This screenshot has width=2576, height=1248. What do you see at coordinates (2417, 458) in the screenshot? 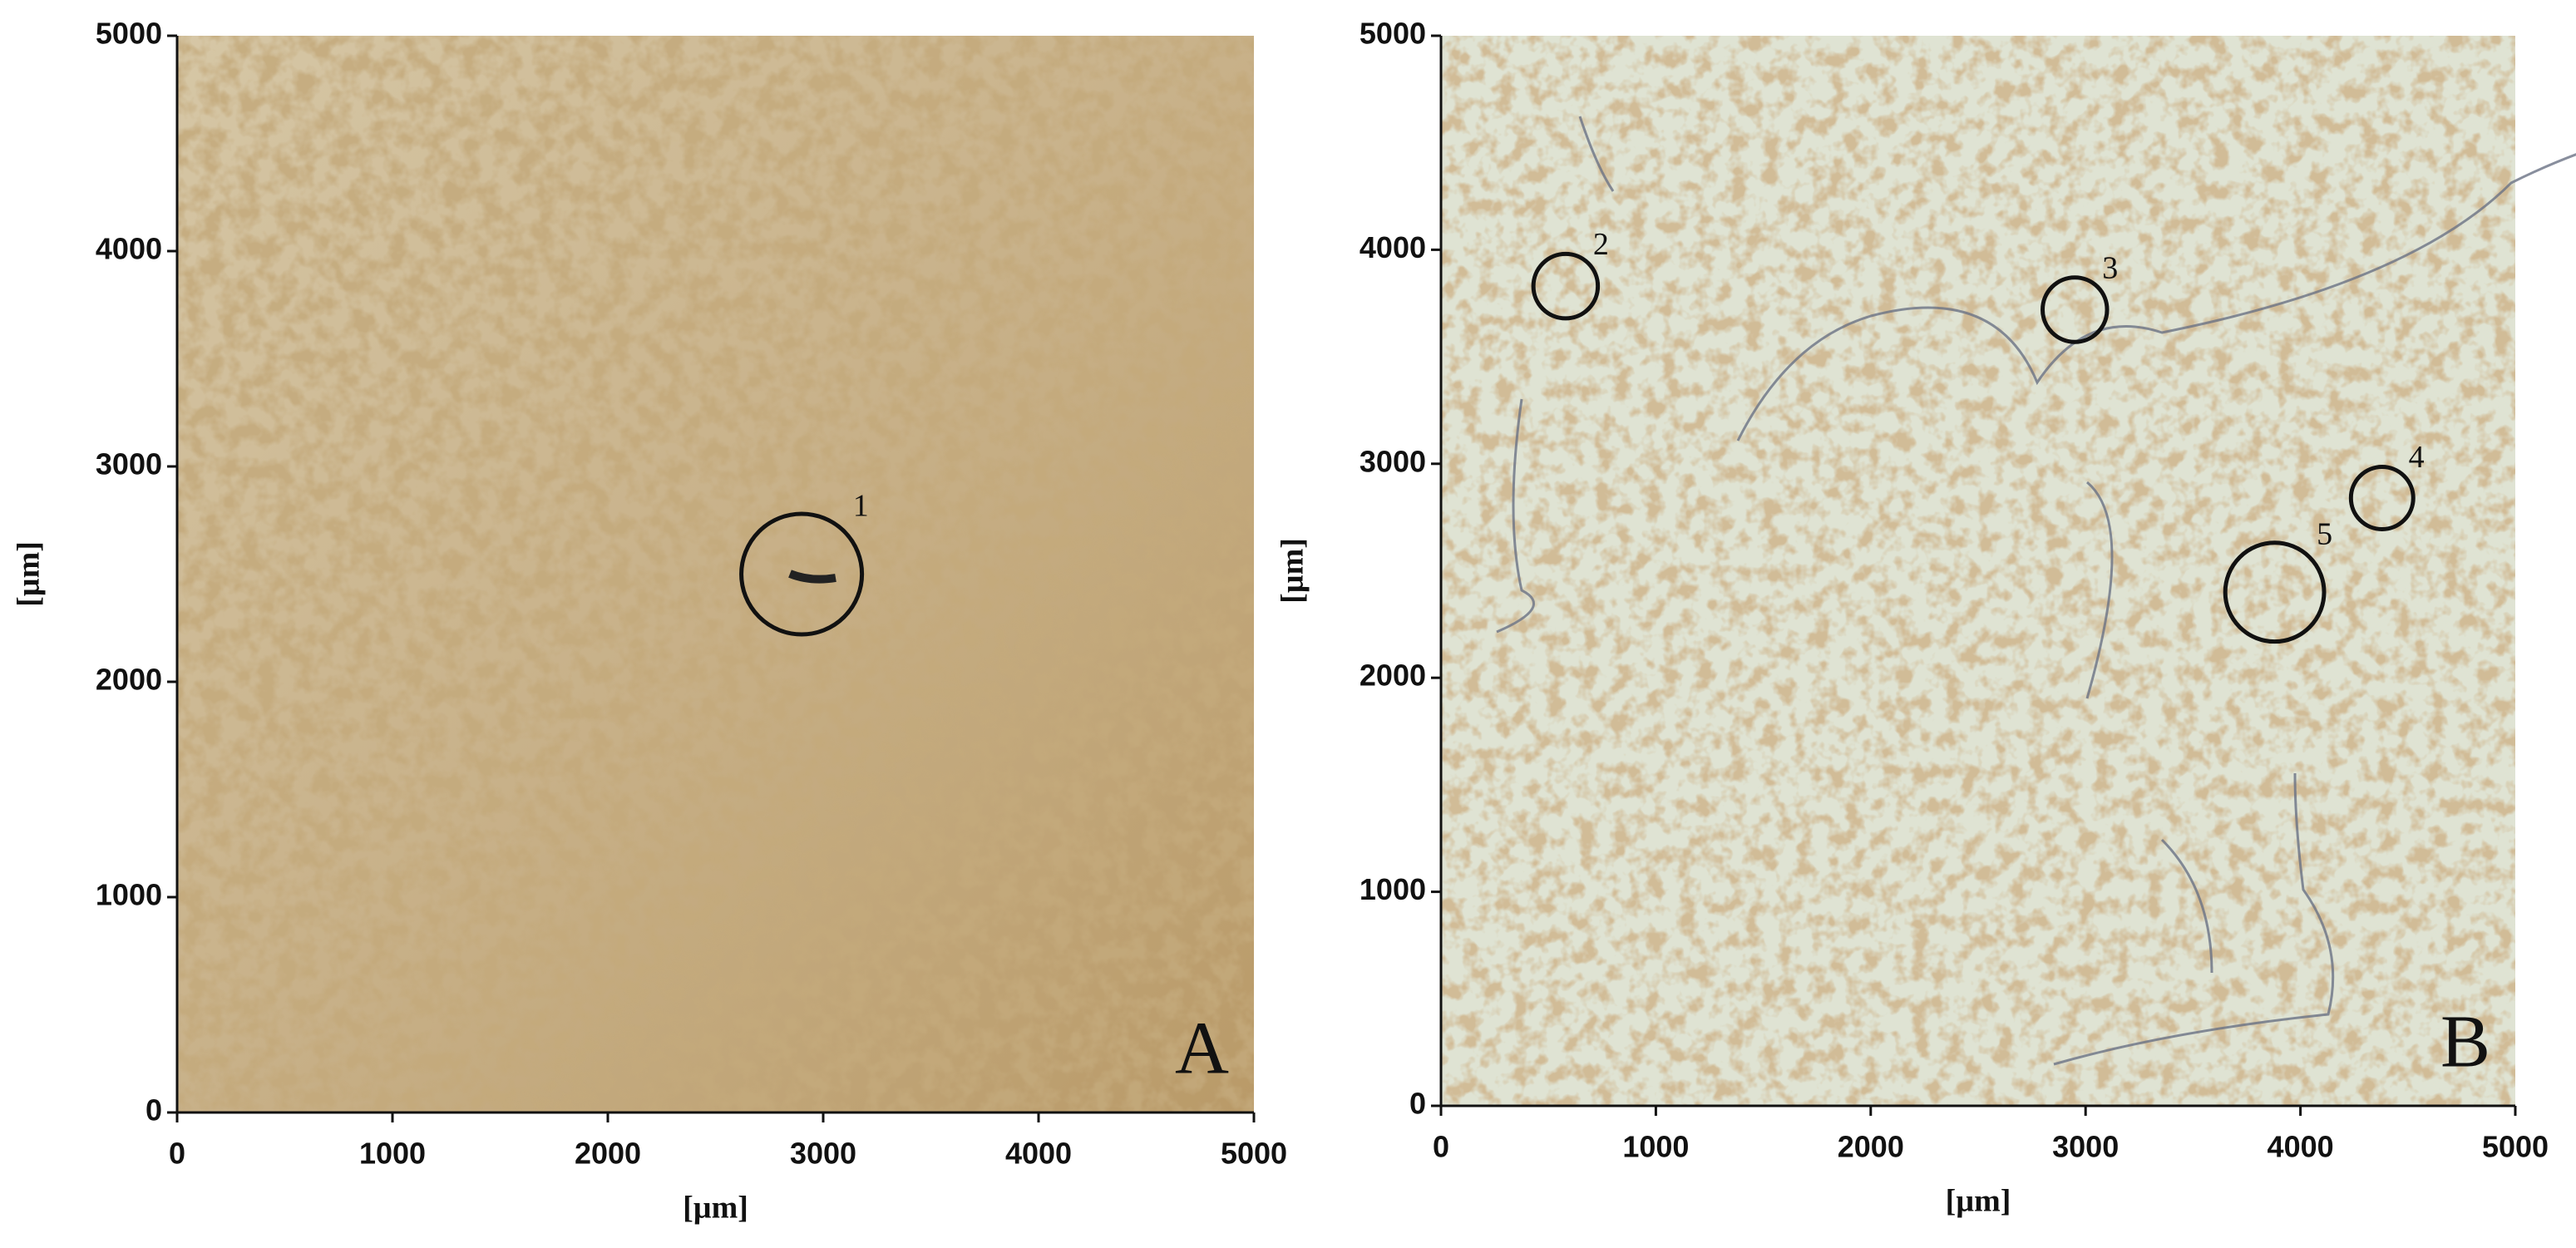
I see `point-label: 4` at bounding box center [2417, 458].